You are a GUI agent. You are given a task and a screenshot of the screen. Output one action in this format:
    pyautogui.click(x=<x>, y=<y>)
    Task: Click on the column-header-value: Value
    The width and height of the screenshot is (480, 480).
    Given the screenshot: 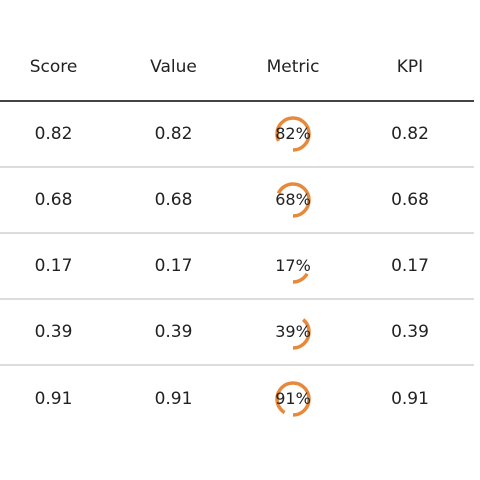 What is the action you would take?
    pyautogui.click(x=173, y=67)
    